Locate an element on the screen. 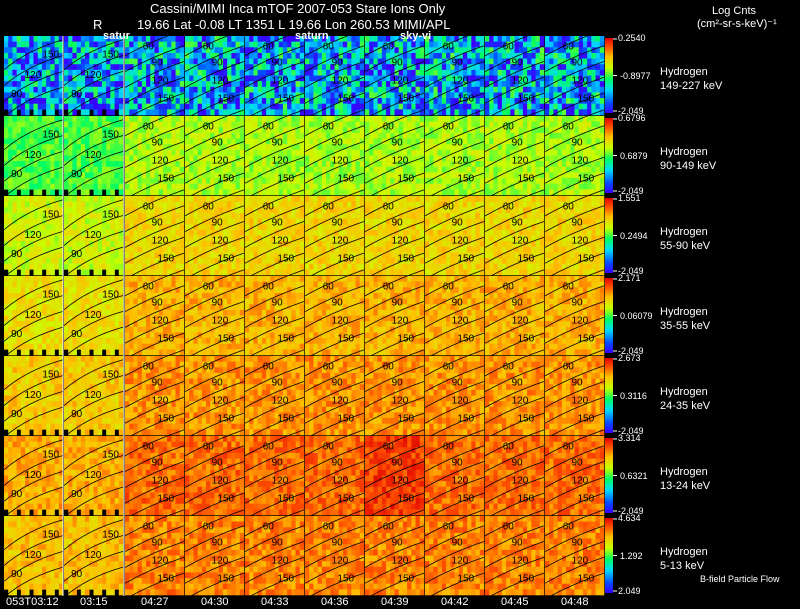 This screenshot has height=609, width=800. colorbar-max-label: 0.6796 is located at coordinates (632, 118).